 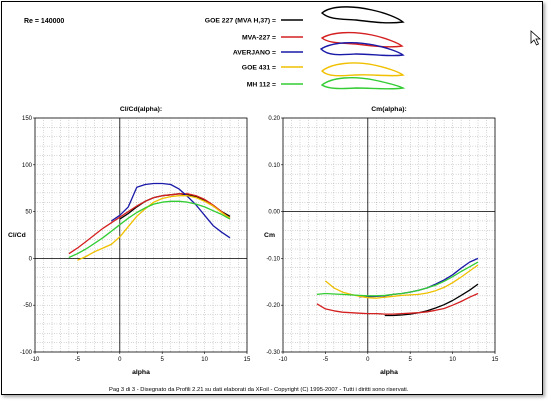 What do you see at coordinates (27, 119) in the screenshot?
I see `y-tick-label: 150` at bounding box center [27, 119].